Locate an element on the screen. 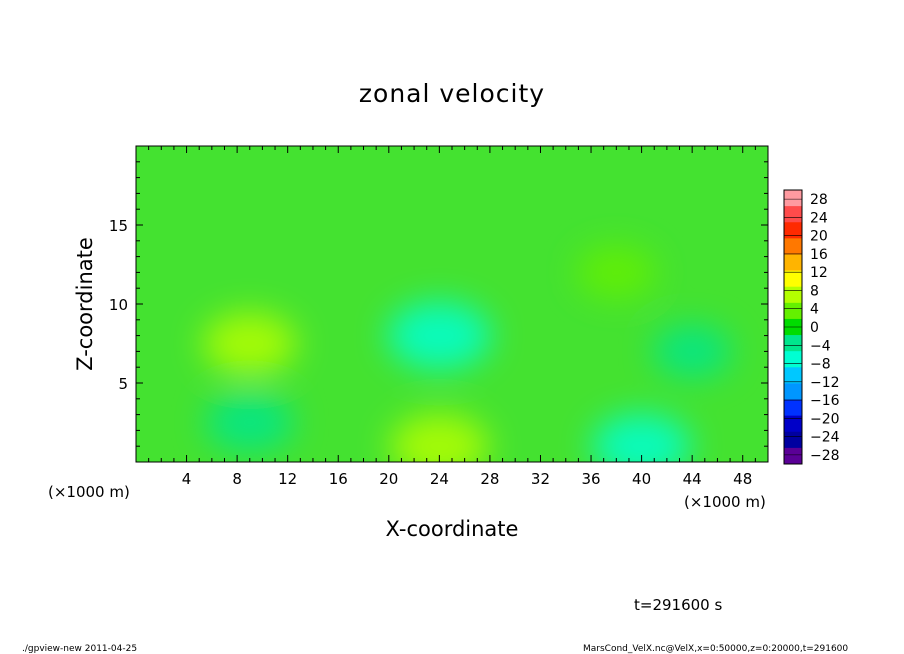 Image resolution: width=904 pixels, height=654 pixels. x-tick-label: 36 is located at coordinates (590, 479).